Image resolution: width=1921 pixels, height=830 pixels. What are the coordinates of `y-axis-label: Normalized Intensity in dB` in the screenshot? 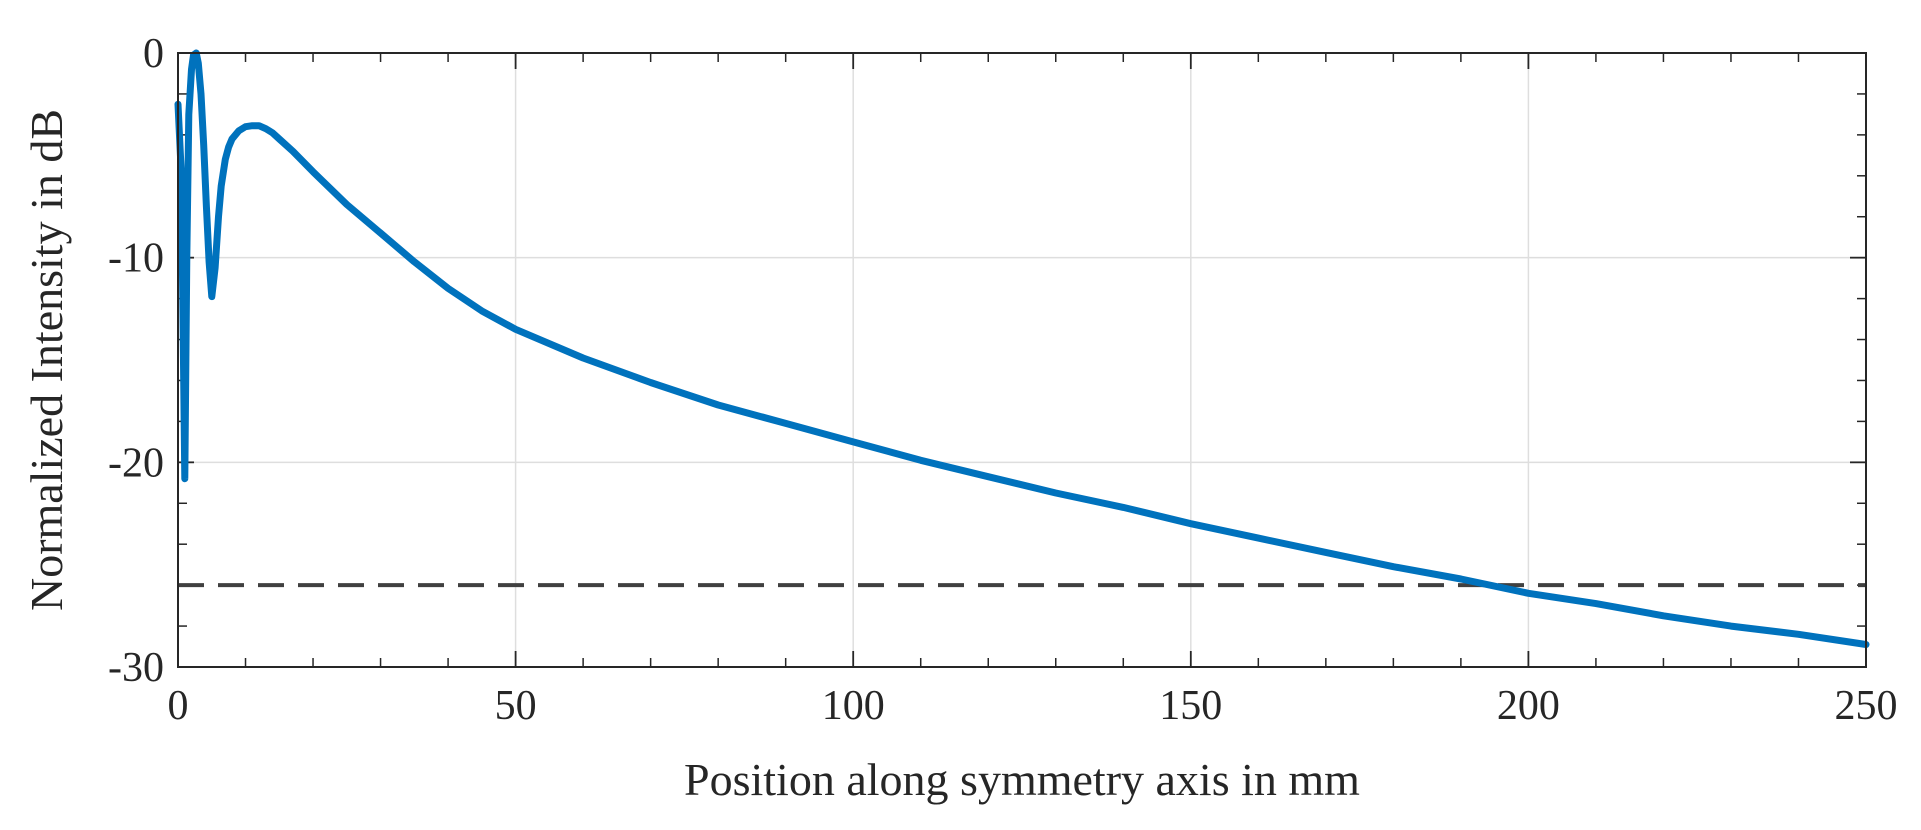 It's located at (46, 360).